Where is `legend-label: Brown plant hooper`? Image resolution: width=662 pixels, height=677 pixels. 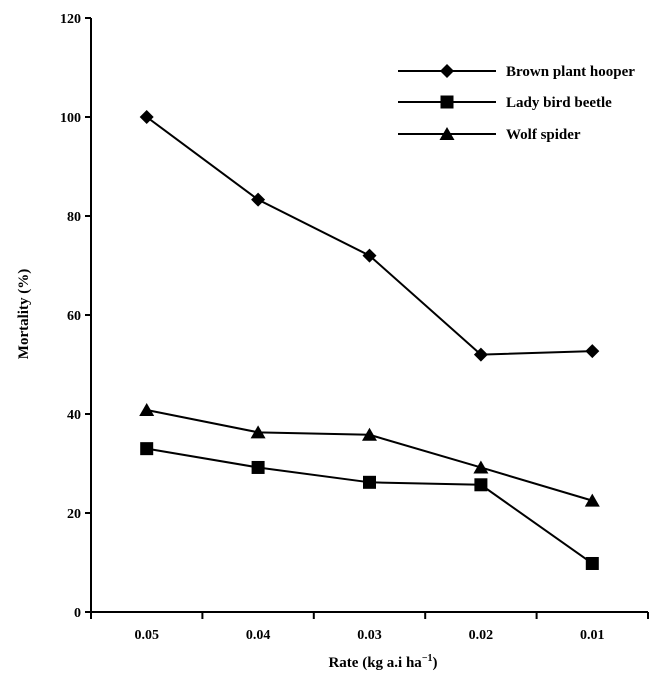
legend-label: Brown plant hooper is located at coordinates (570, 72).